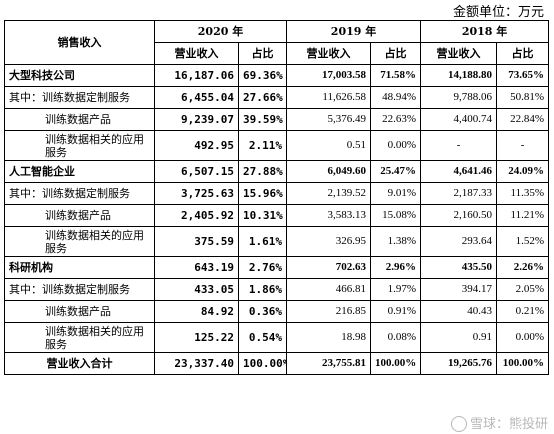 This screenshot has height=434, width=554. What do you see at coordinates (262, 145) in the screenshot?
I see `cell-share-2020: 2.11%` at bounding box center [262, 145].